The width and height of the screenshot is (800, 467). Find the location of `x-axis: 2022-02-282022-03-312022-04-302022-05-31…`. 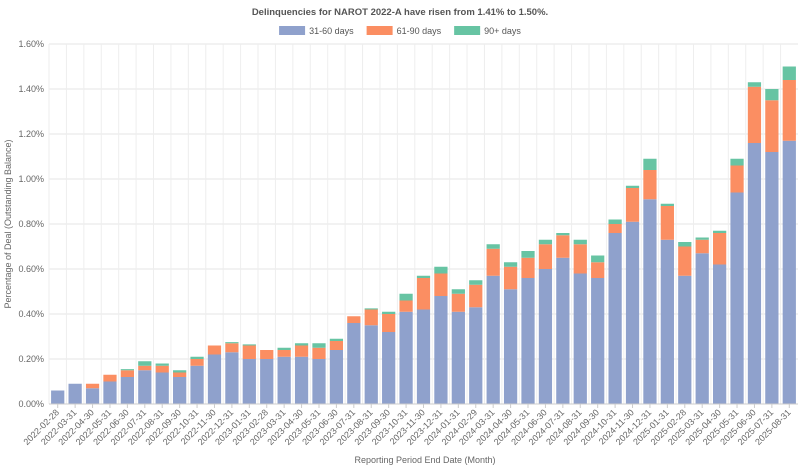

x-axis: 2022-02-282022-03-312022-04-302022-05-31… is located at coordinates (409, 425).